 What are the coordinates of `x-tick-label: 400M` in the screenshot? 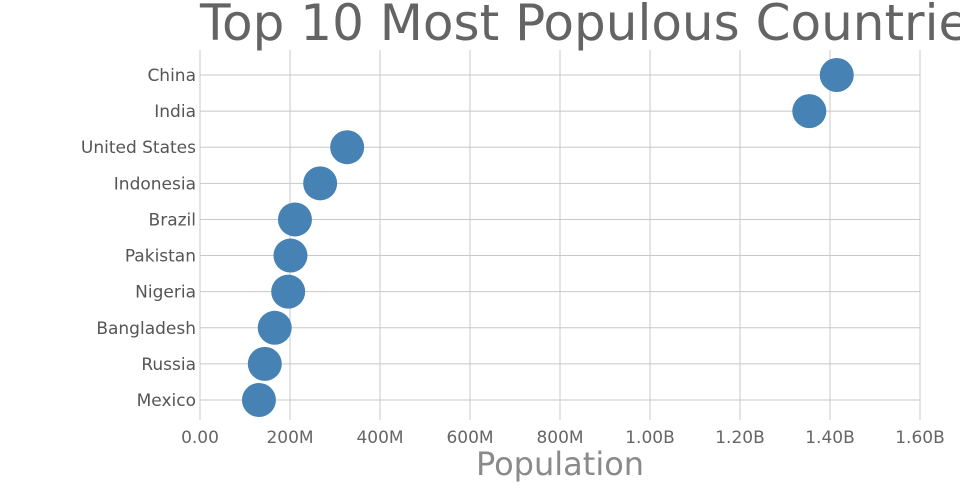 It's located at (379, 438).